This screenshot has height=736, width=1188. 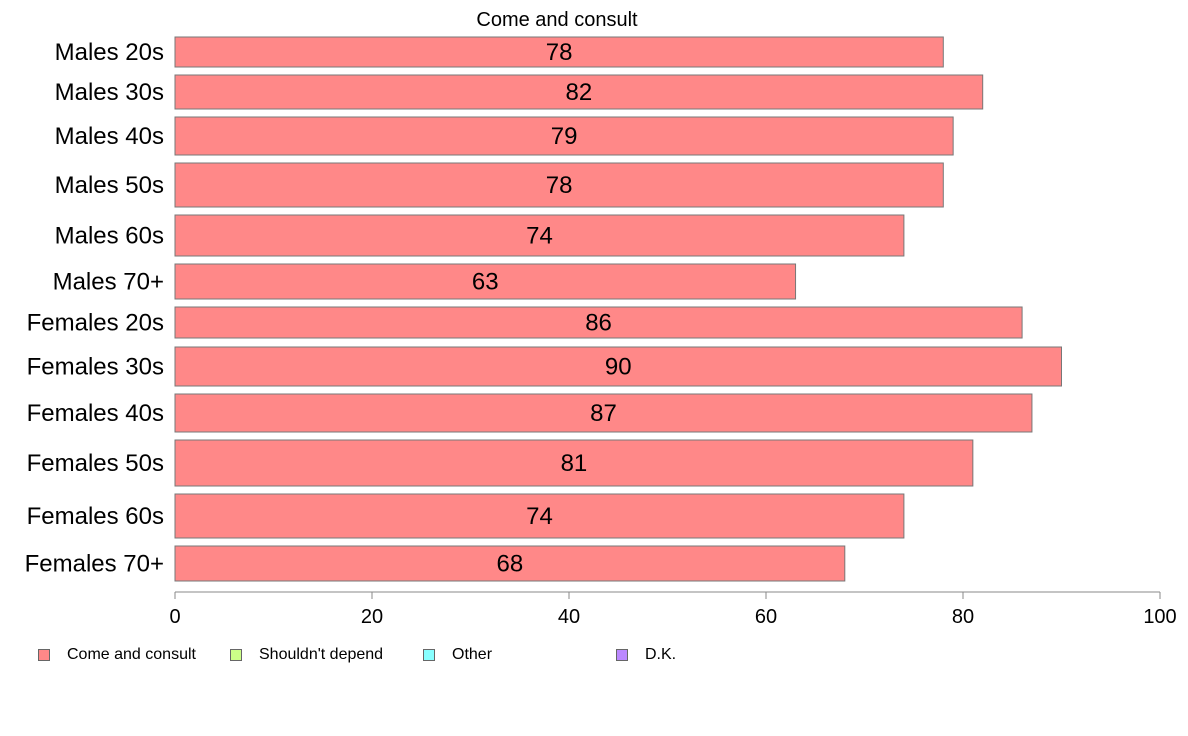 I want to click on x-tick-label: 20, so click(x=372, y=617).